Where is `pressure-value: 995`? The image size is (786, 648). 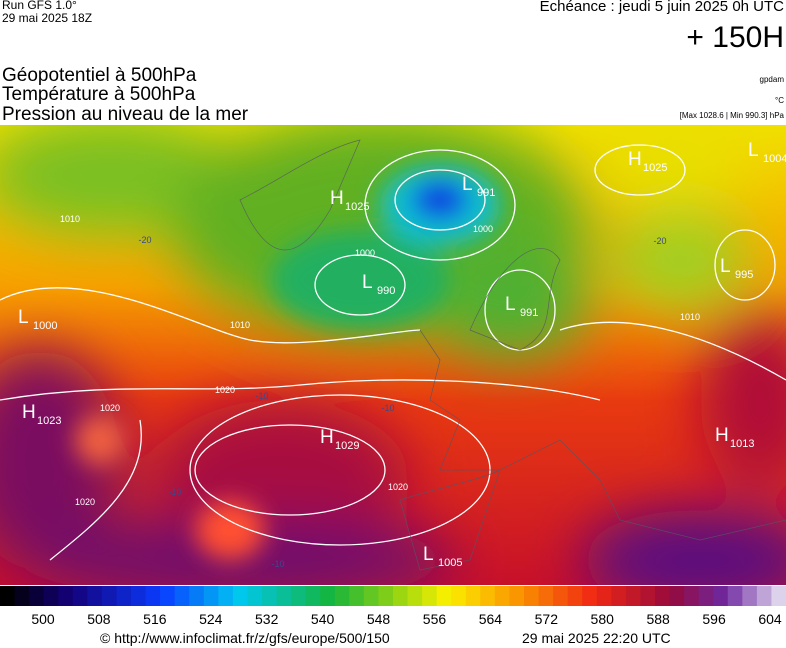 pressure-value: 995 is located at coordinates (744, 275).